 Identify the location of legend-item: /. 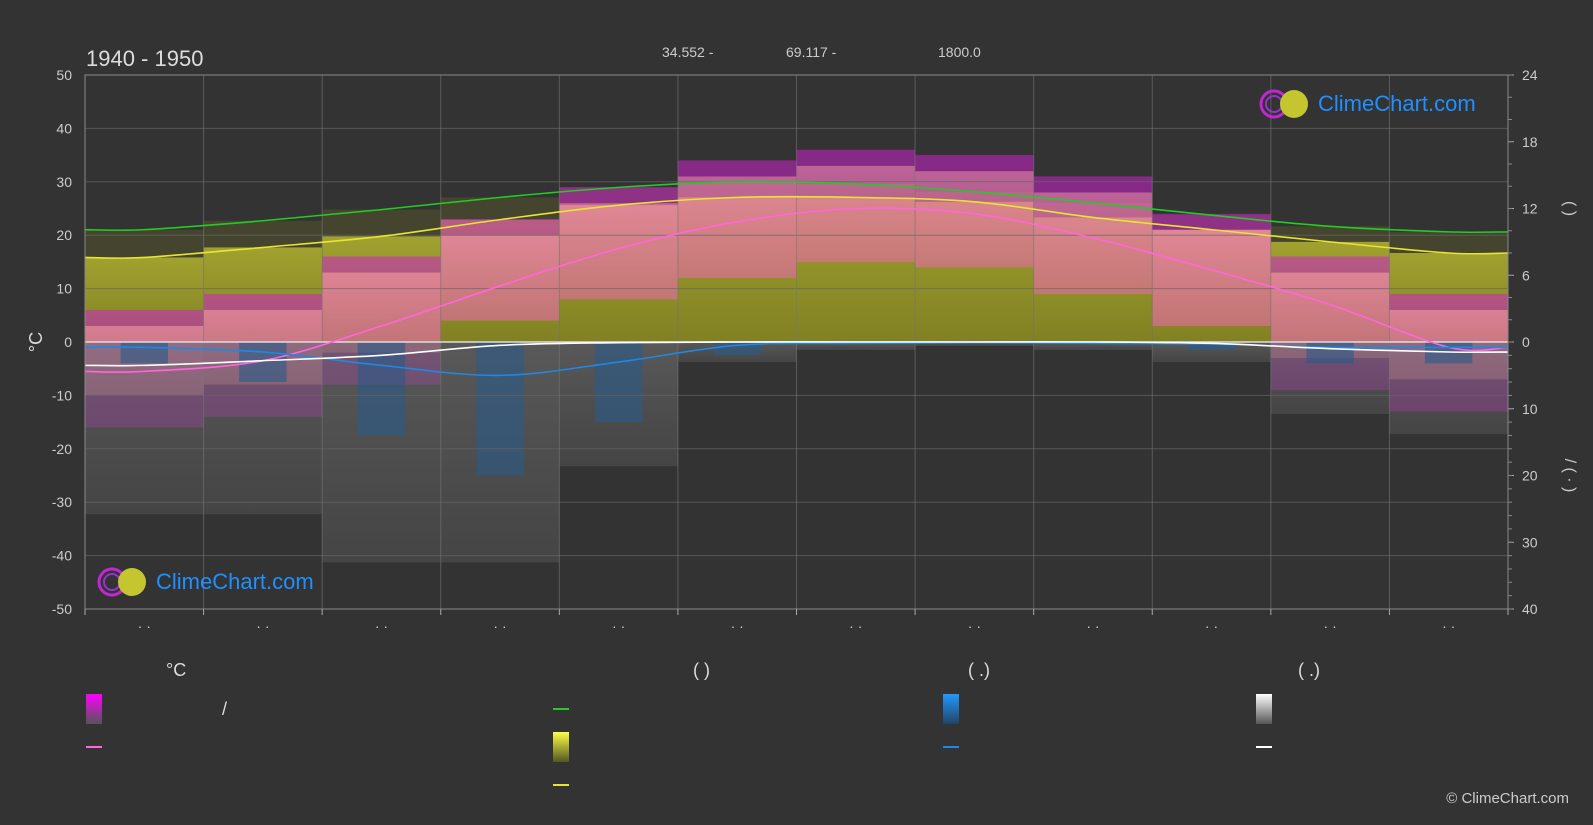
(156, 709).